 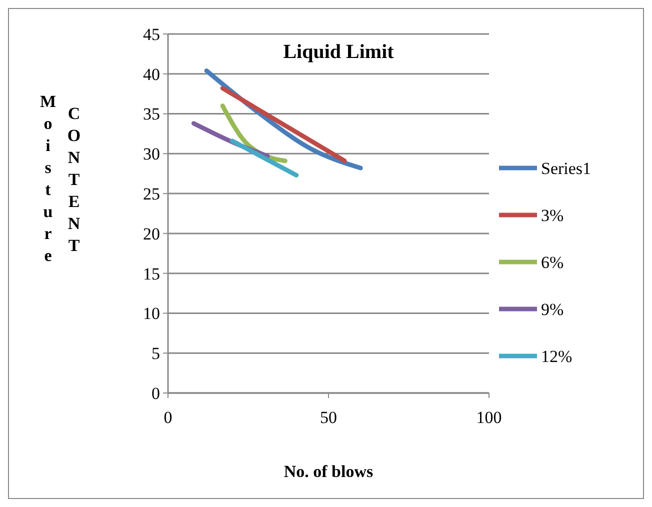 I want to click on y-tick-label: 15, so click(x=151, y=274).